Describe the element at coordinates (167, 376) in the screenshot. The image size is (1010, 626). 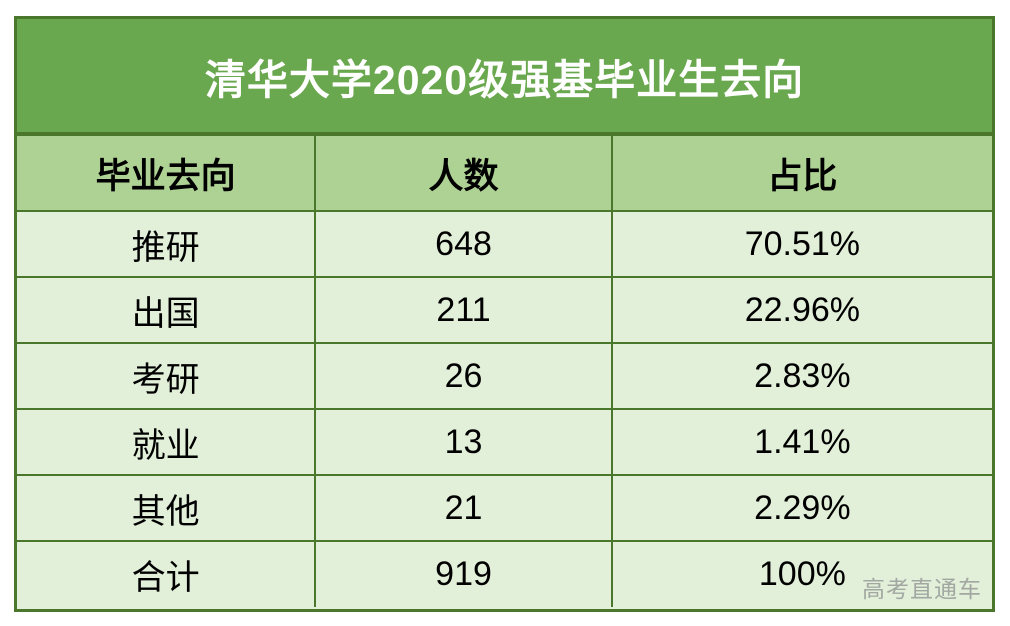
I see `cell-category: 考研` at that location.